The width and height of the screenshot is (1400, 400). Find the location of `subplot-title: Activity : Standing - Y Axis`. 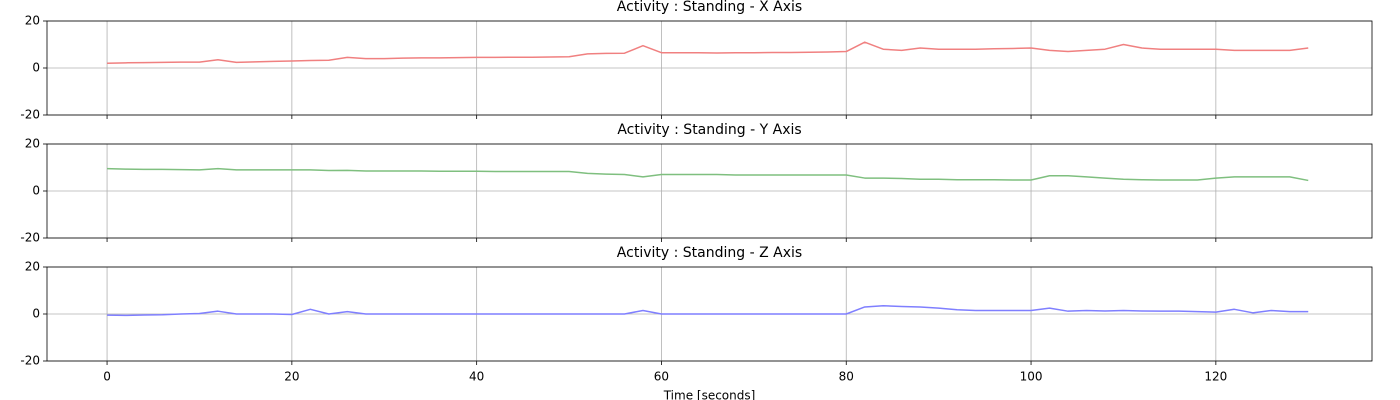

subplot-title: Activity : Standing - Y Axis is located at coordinates (709, 130).